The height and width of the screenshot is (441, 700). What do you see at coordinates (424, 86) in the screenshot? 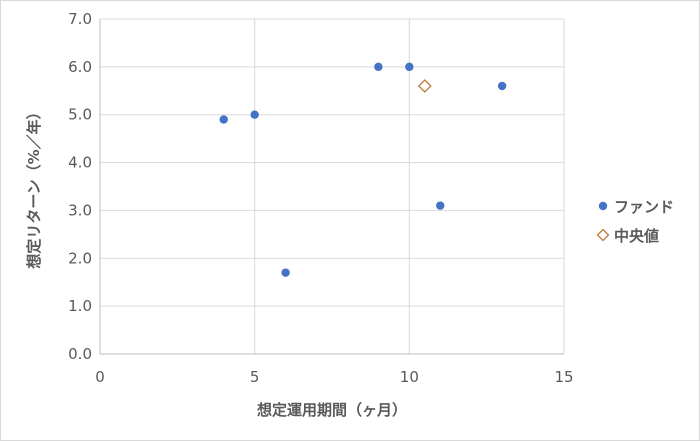
I see `median-point` at bounding box center [424, 86].